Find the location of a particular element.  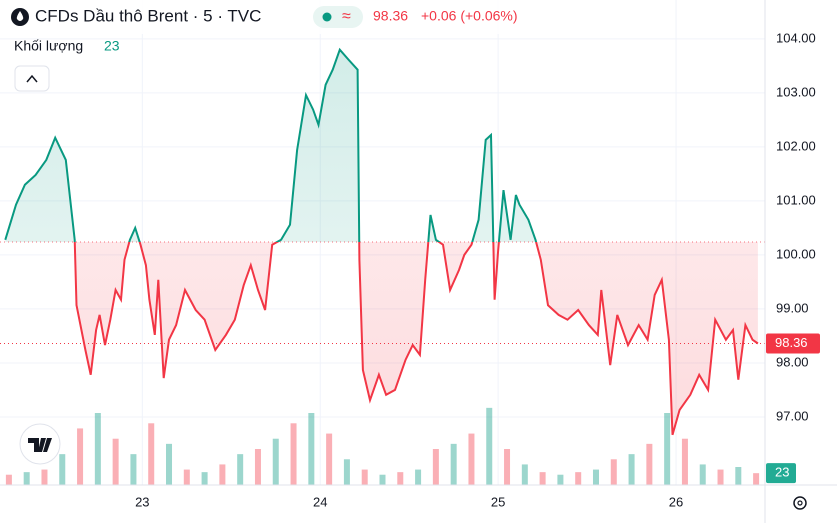

logo-mark is located at coordinates (40, 445).